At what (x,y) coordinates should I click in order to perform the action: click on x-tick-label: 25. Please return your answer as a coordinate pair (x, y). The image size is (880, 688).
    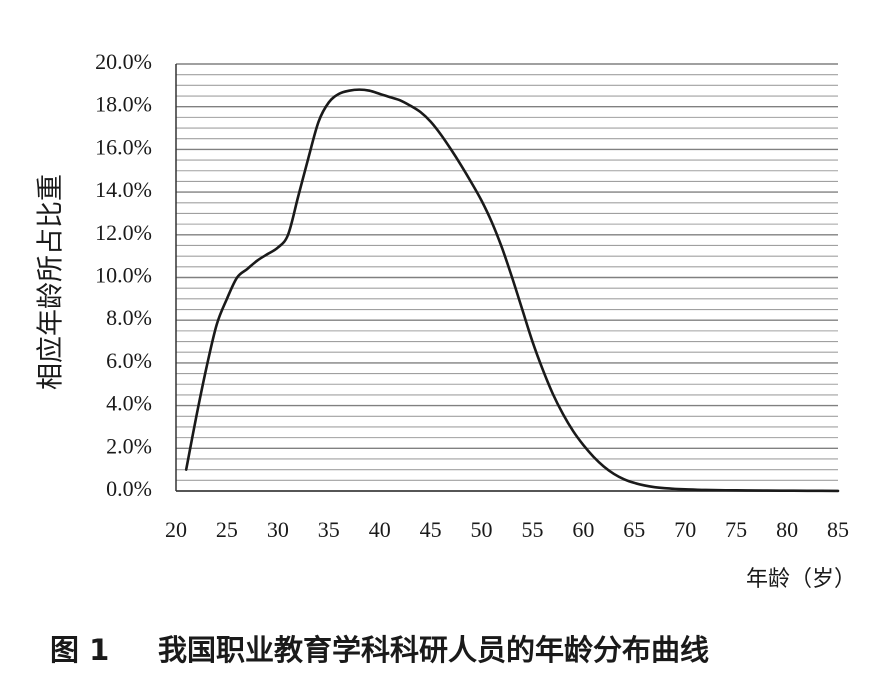
    Looking at the image, I should click on (227, 529).